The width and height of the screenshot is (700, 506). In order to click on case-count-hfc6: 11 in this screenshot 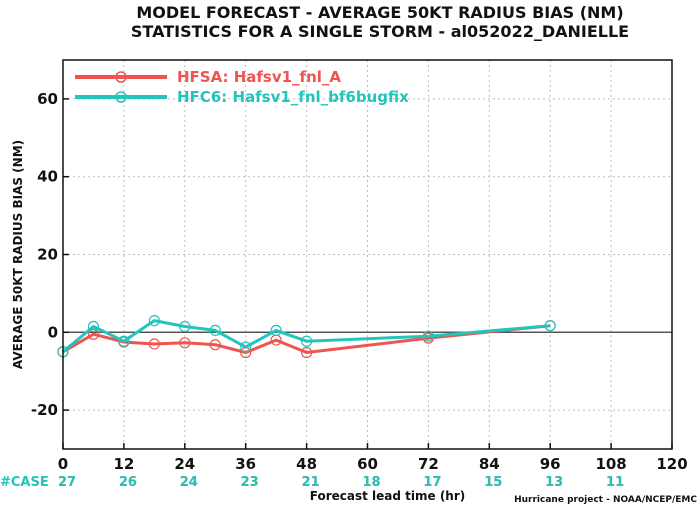, I will do `click(615, 482)`.